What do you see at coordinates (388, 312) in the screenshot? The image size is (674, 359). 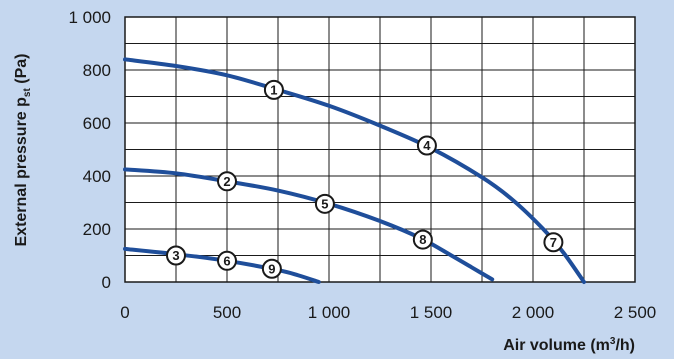 I see `x-tick-labels: 0 500 1 000 1 500 2 000 2 500` at bounding box center [388, 312].